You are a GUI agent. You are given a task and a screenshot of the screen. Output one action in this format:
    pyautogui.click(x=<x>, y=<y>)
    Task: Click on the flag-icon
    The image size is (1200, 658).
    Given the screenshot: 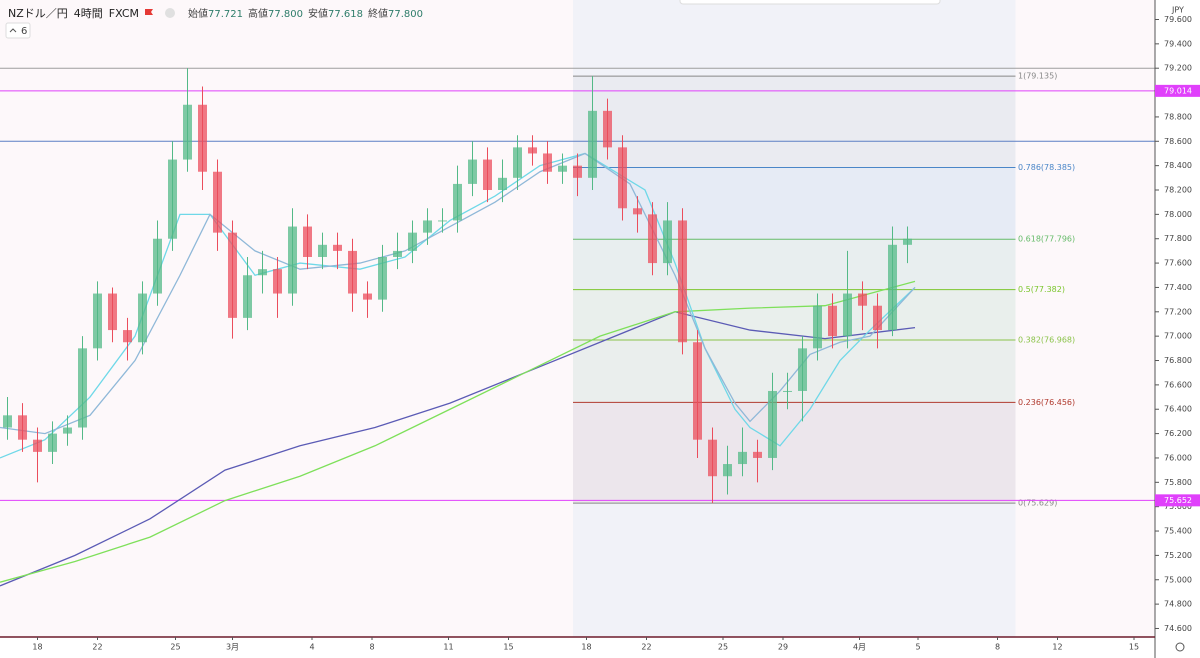 What is the action you would take?
    pyautogui.click(x=149, y=12)
    